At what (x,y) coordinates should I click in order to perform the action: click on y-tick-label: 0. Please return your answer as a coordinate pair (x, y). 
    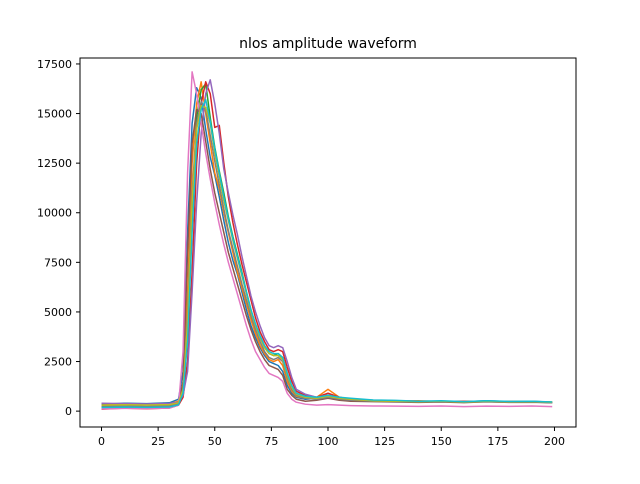
    Looking at the image, I should click on (68, 411).